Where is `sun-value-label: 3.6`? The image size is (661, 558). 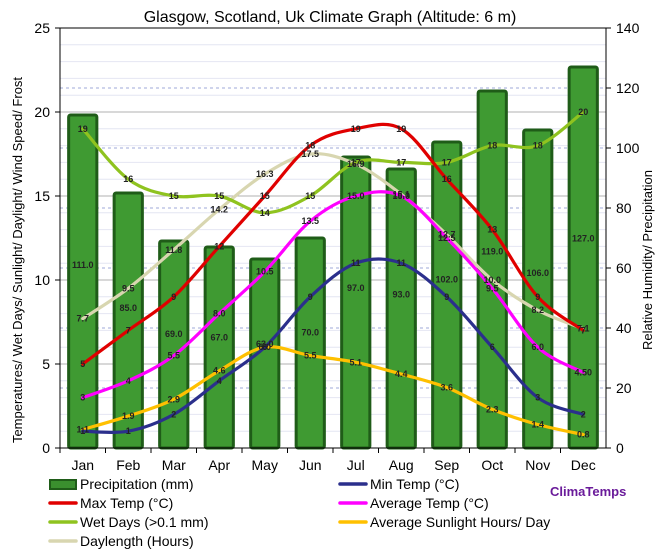
sun-value-label: 3.6 is located at coordinates (446, 388).